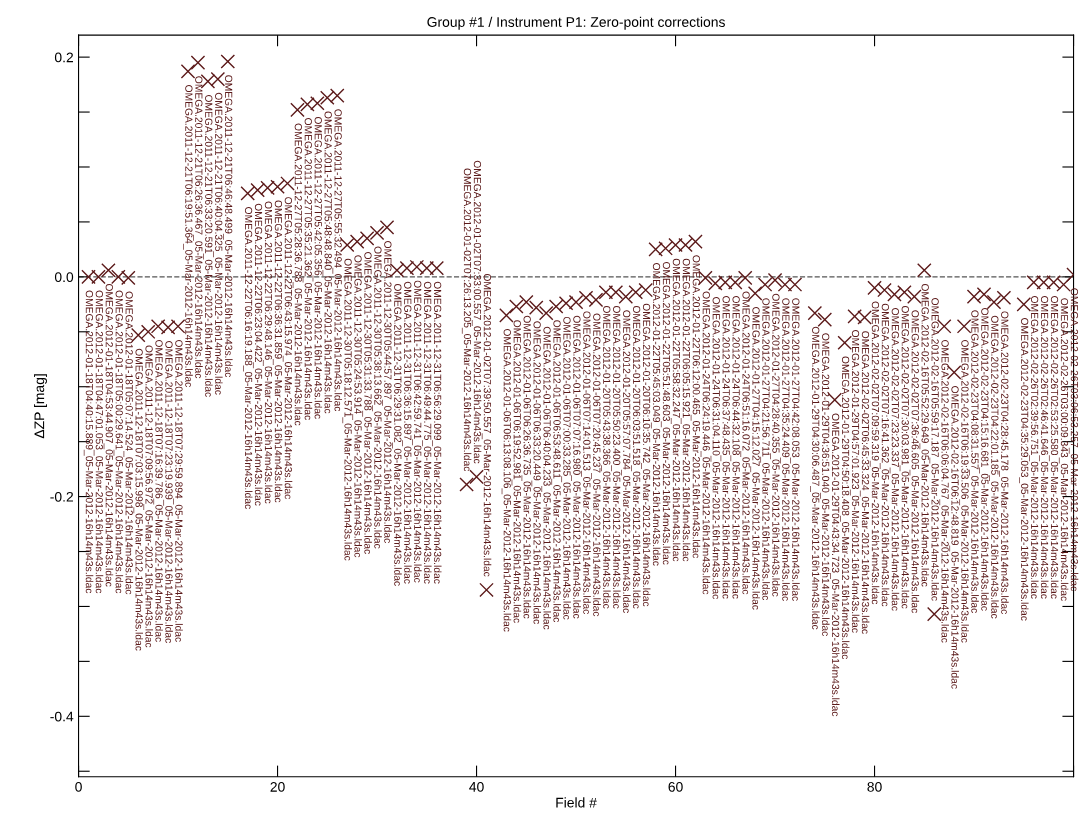  What do you see at coordinates (576, 23) in the screenshot?
I see `chart-title: Group #1 / Instrument P1: Zero-point corrections` at bounding box center [576, 23].